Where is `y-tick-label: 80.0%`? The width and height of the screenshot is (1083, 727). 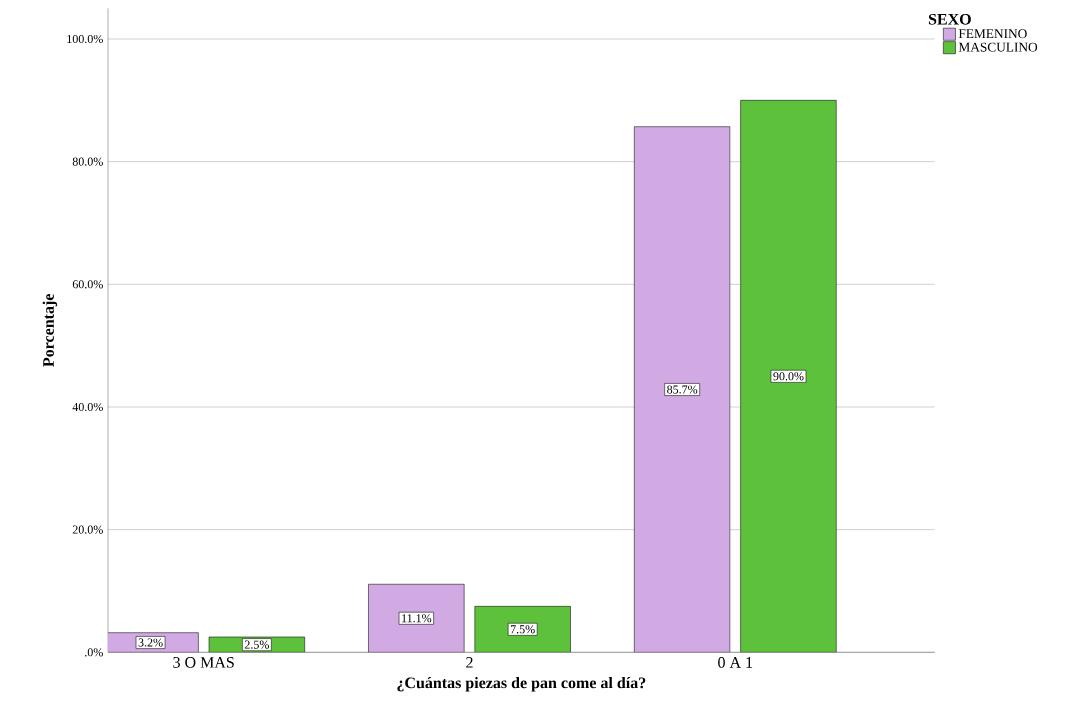 y-tick-label: 80.0% is located at coordinates (87, 161).